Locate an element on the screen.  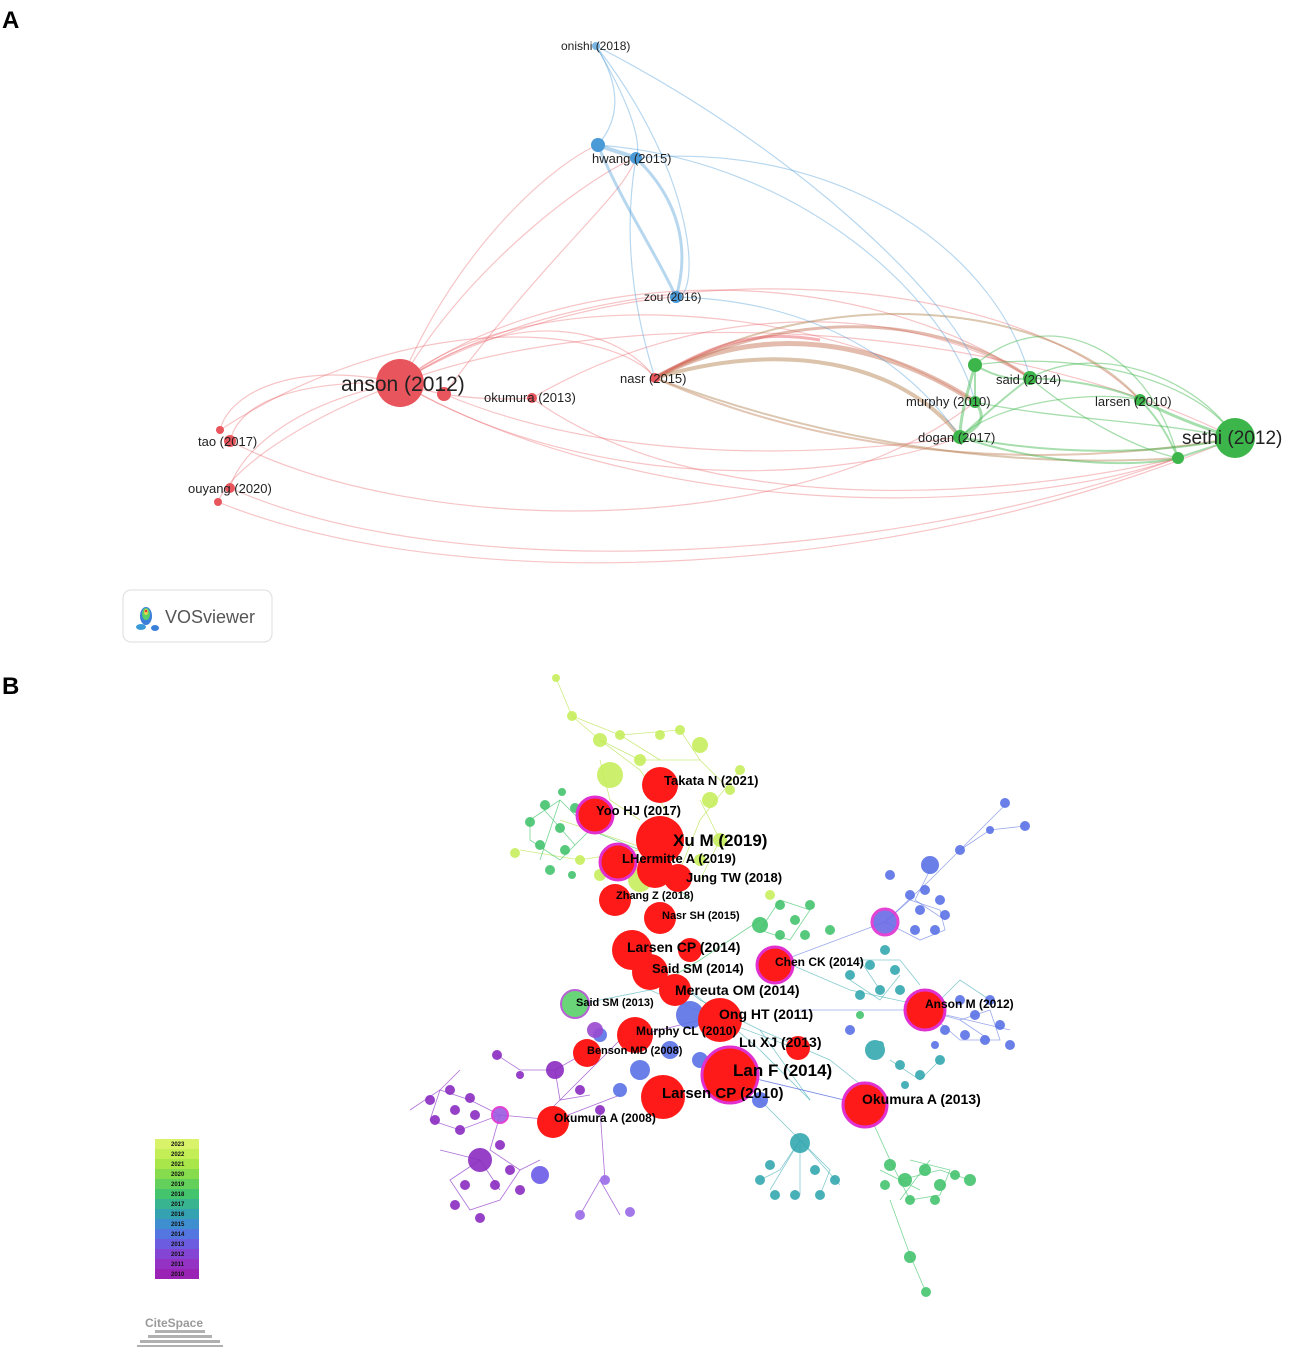
cs-nodes-purple is located at coordinates (530, 1122).